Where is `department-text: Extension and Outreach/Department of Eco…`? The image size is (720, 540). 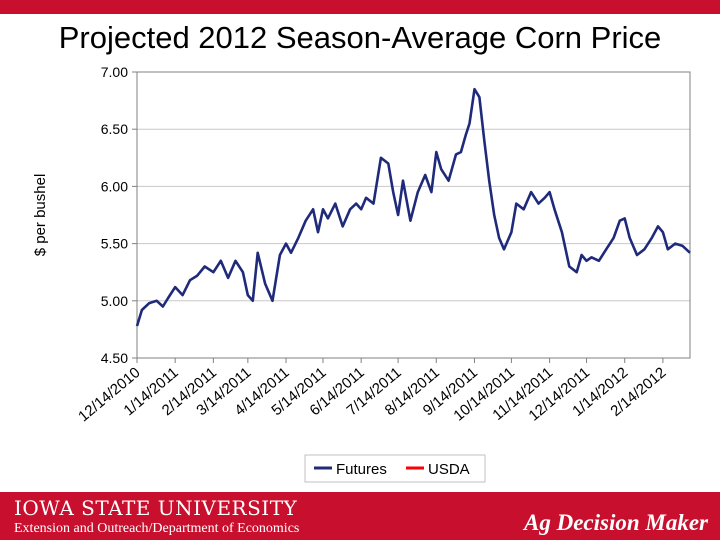 department-text: Extension and Outreach/Department of Eco… is located at coordinates (157, 528).